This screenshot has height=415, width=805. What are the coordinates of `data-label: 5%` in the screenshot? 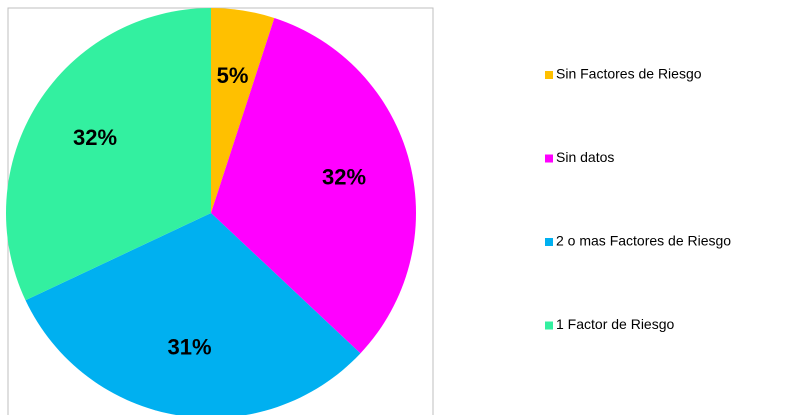 It's located at (233, 75).